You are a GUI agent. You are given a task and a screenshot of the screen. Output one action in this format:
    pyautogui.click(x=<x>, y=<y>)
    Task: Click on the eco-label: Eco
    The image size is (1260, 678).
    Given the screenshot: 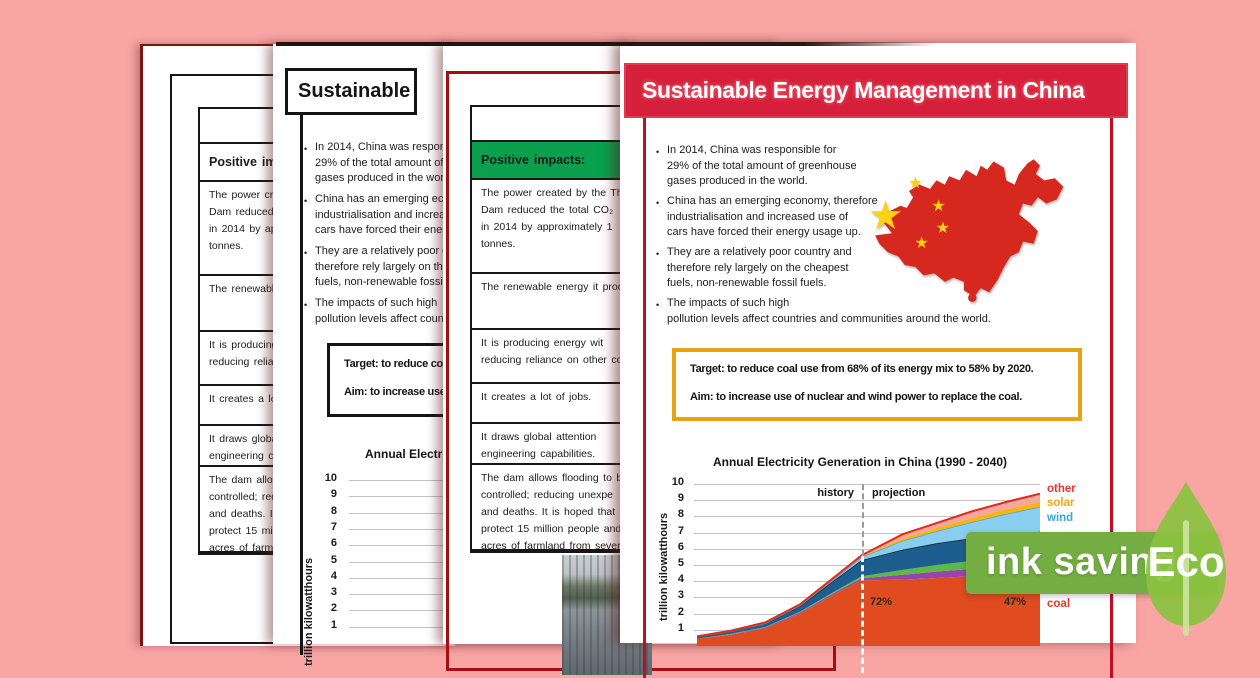 What is the action you would take?
    pyautogui.click(x=1185, y=561)
    